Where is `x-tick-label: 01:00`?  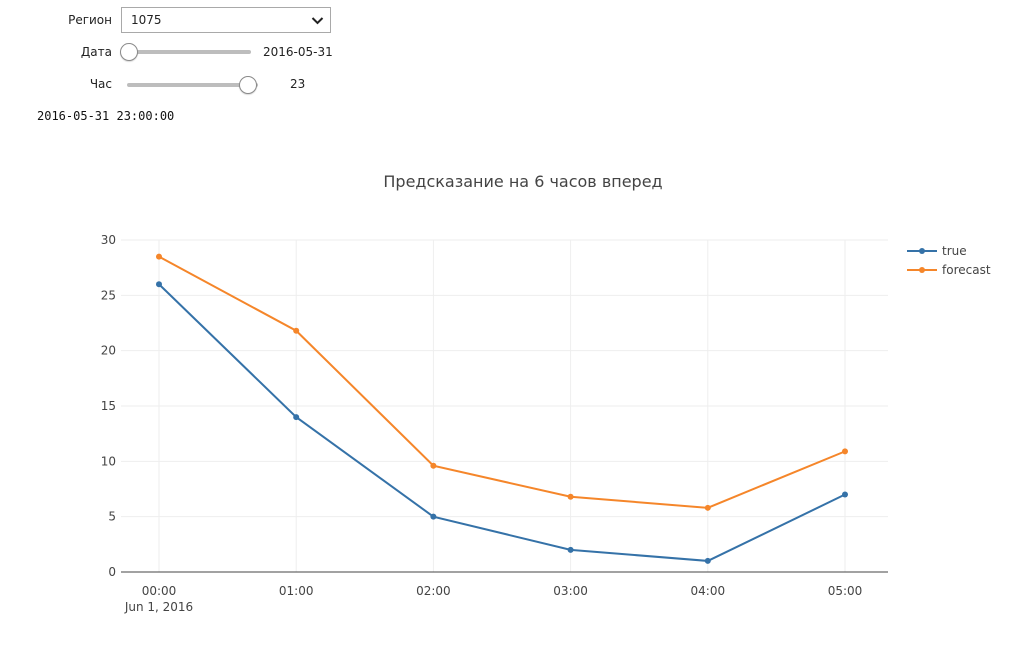 x-tick-label: 01:00 is located at coordinates (296, 591).